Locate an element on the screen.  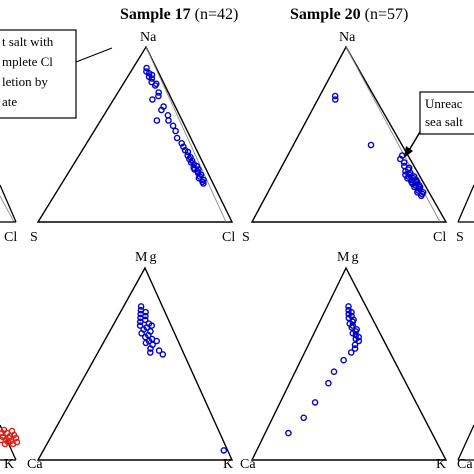
vertex-label-ca-2: Ca is located at coordinates (248, 464).